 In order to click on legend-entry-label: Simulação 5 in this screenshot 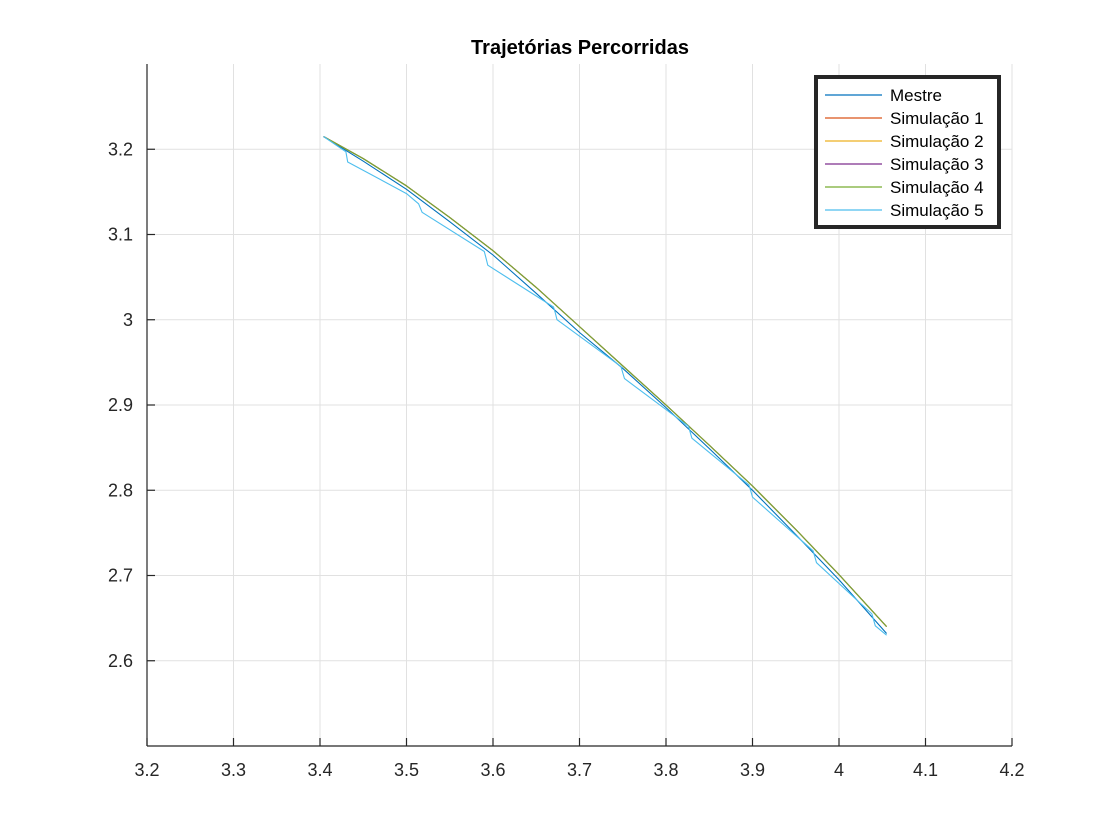, I will do `click(937, 210)`.